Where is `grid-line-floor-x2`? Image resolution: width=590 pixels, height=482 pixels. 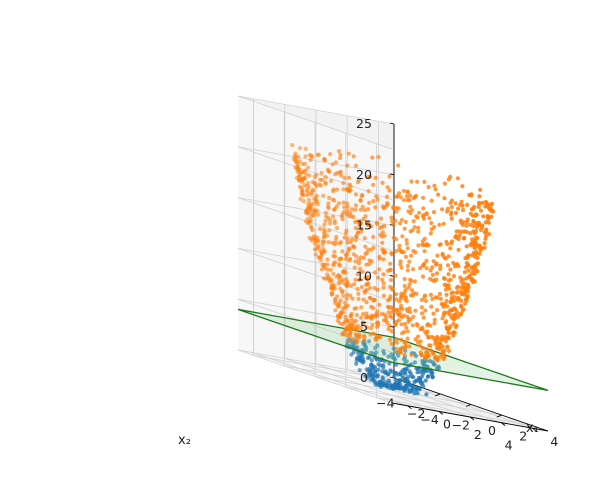
grid-line-floor-x2 is located at coordinates (454, 412).